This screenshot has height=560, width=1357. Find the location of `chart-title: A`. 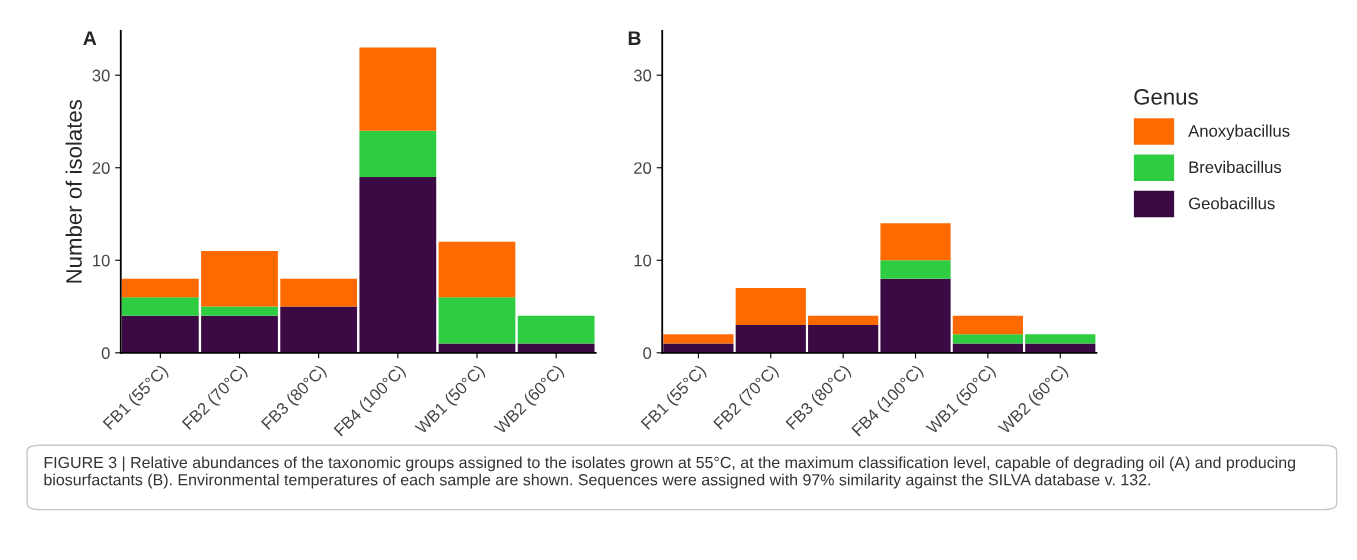

chart-title: A is located at coordinates (90, 38).